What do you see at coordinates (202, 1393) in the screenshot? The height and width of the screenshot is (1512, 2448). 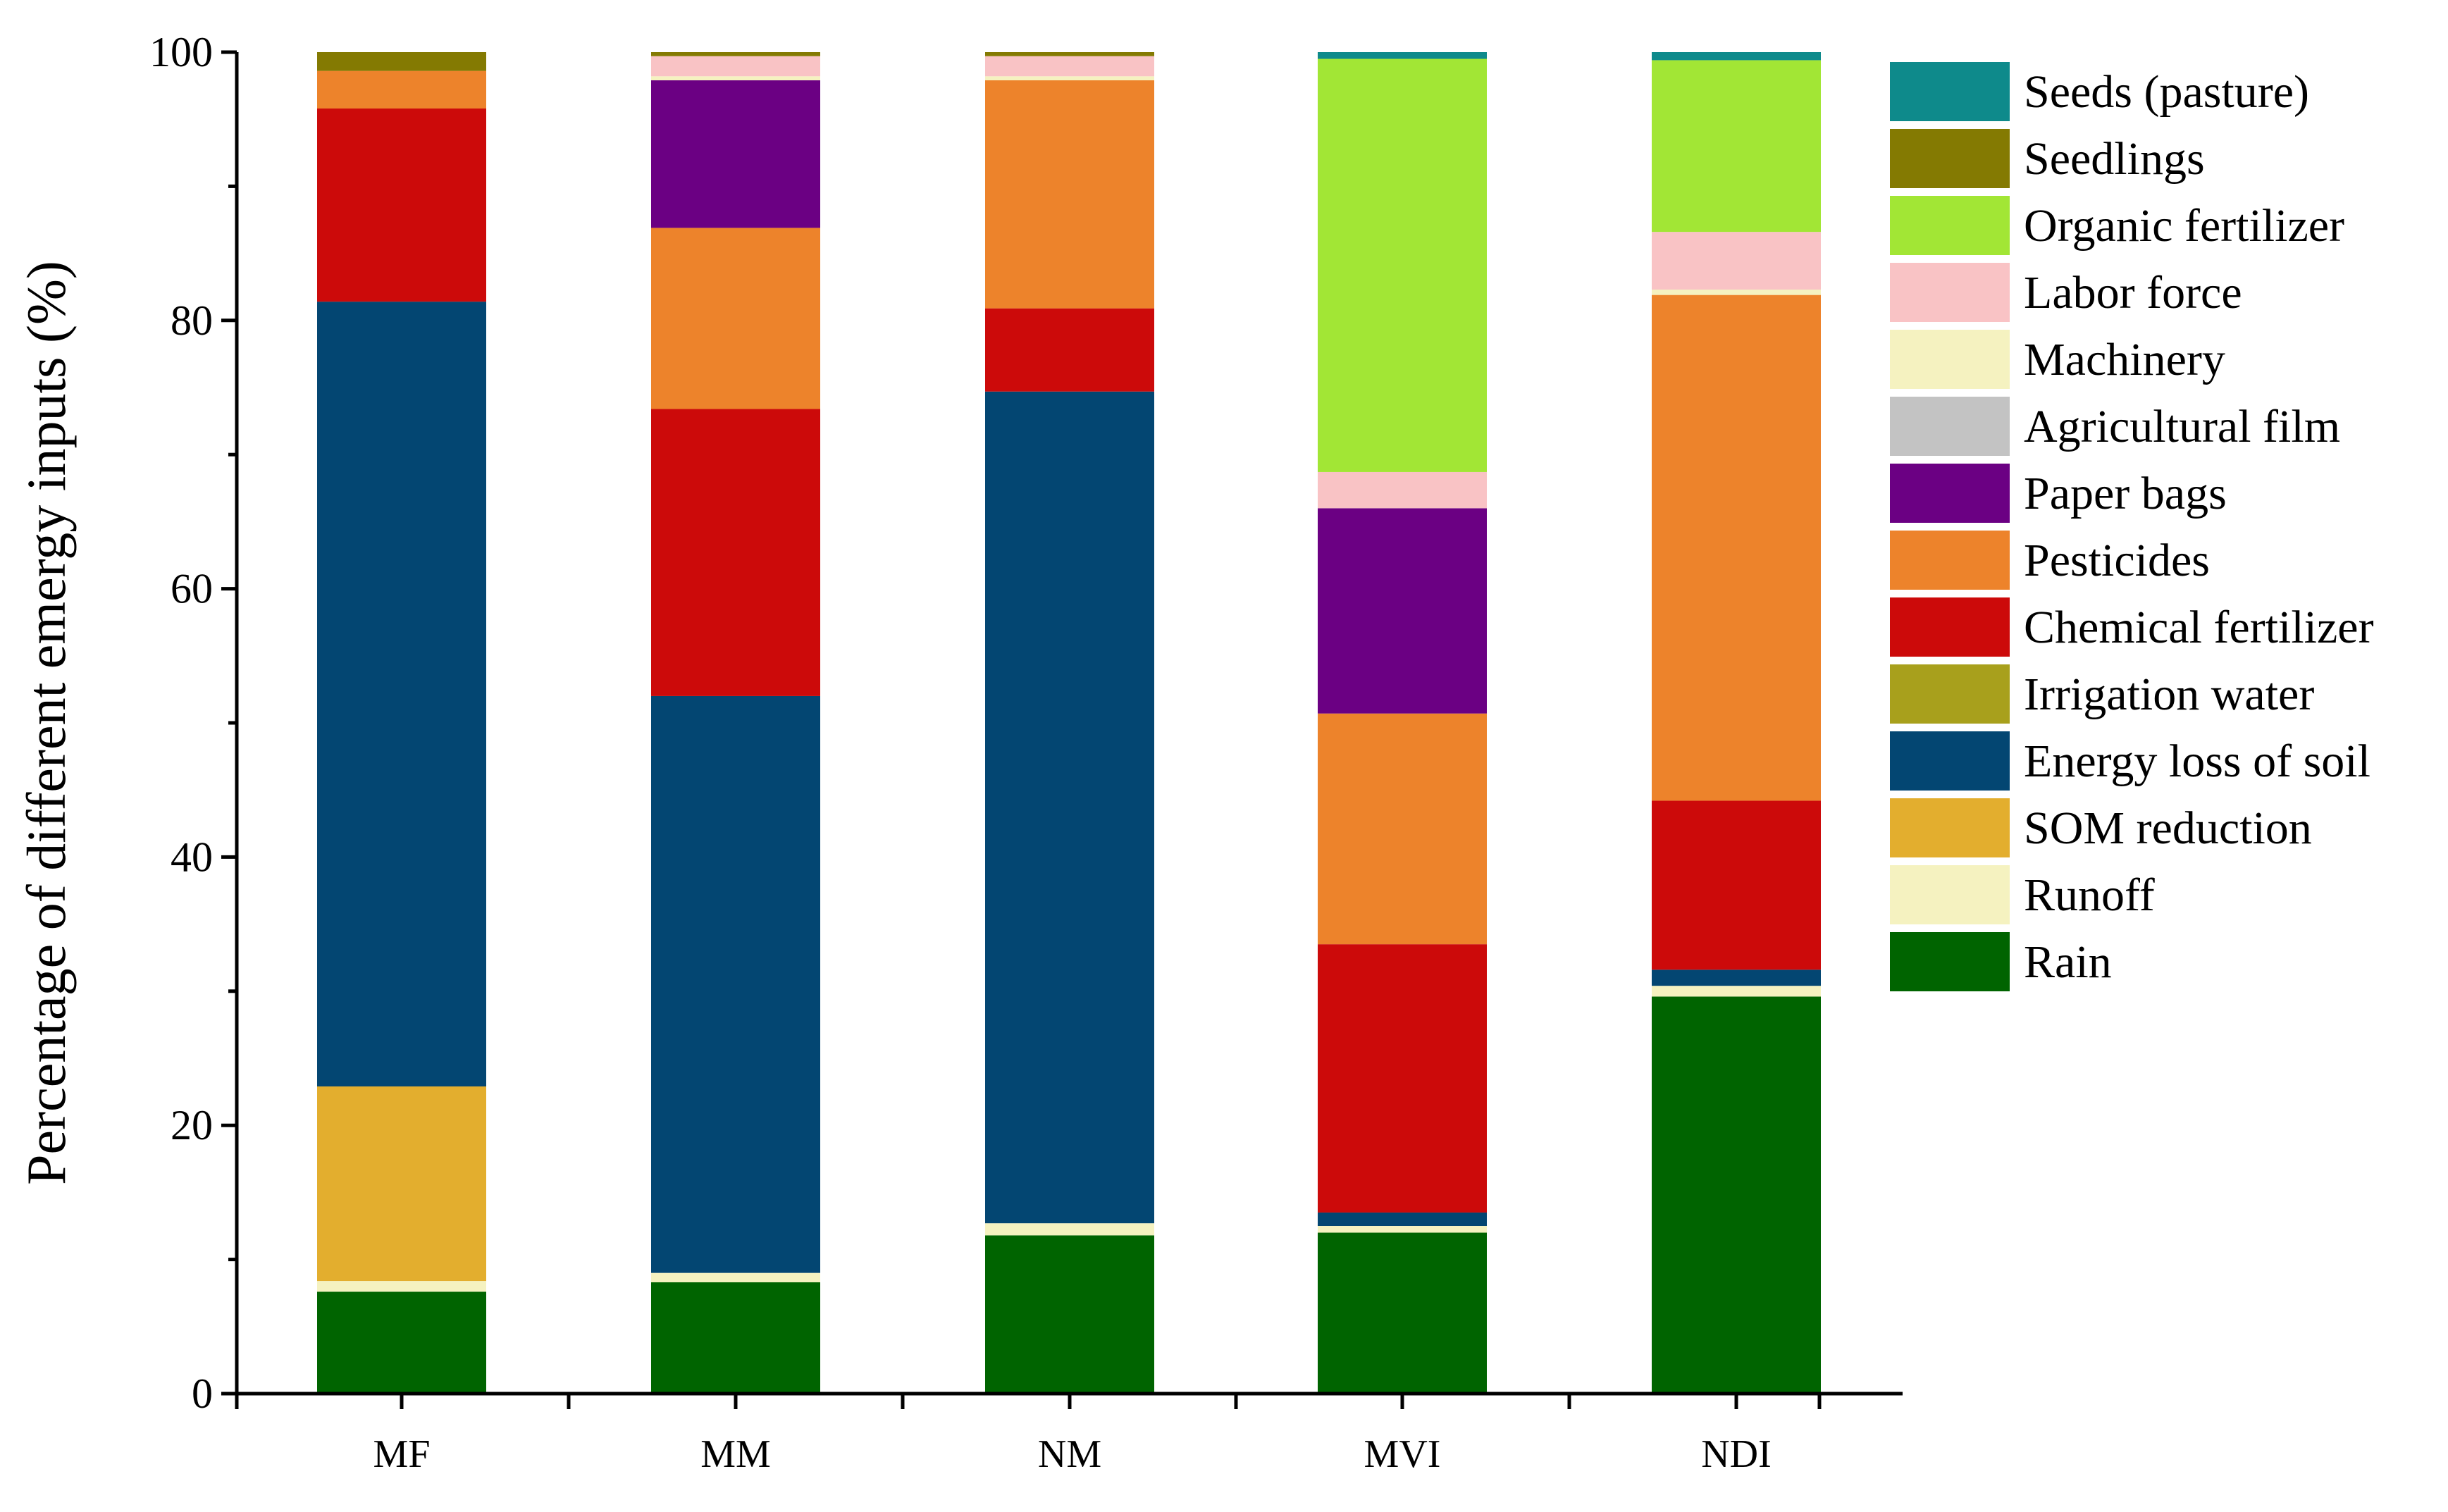 I see `y-tick-label-0: 0` at bounding box center [202, 1393].